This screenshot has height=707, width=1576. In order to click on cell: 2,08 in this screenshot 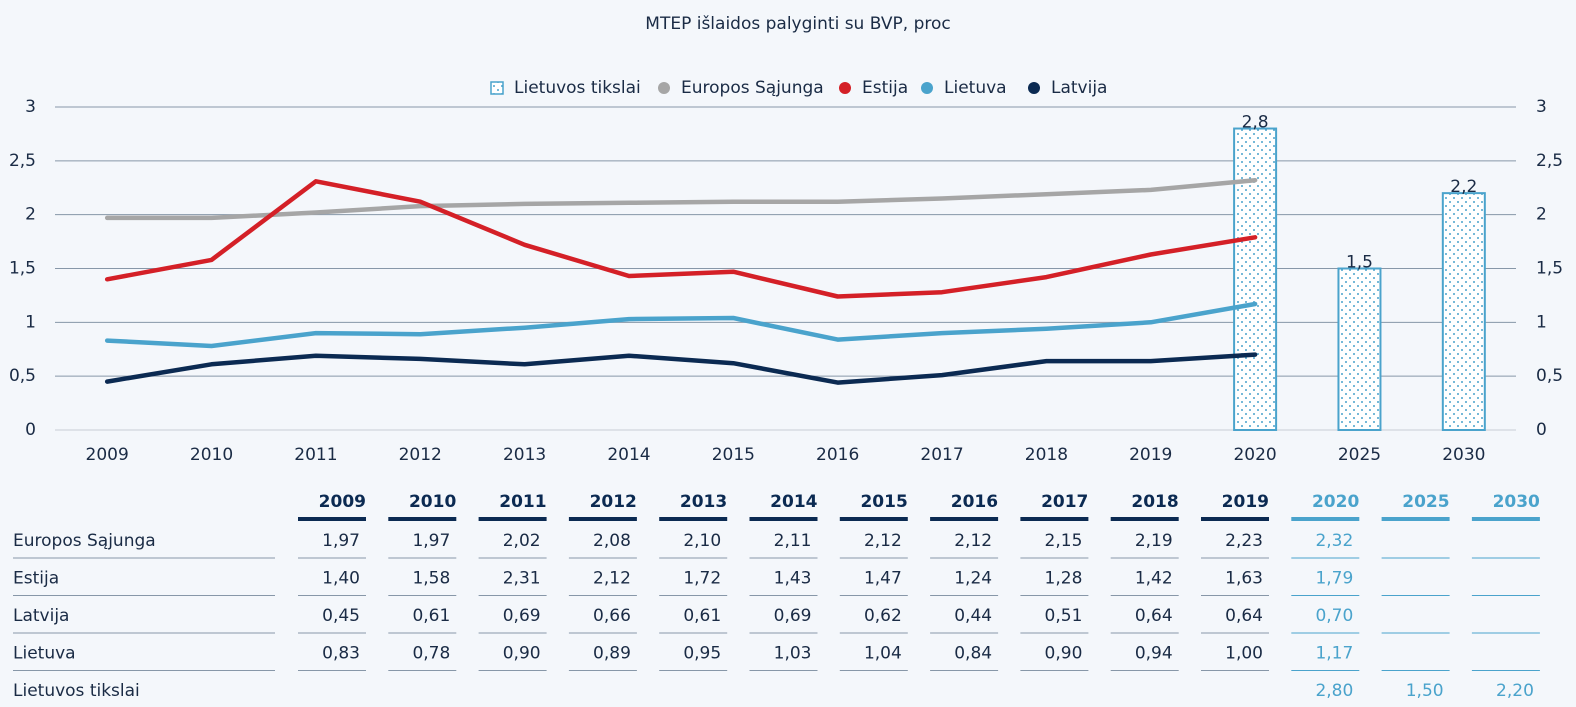, I will do `click(612, 541)`.